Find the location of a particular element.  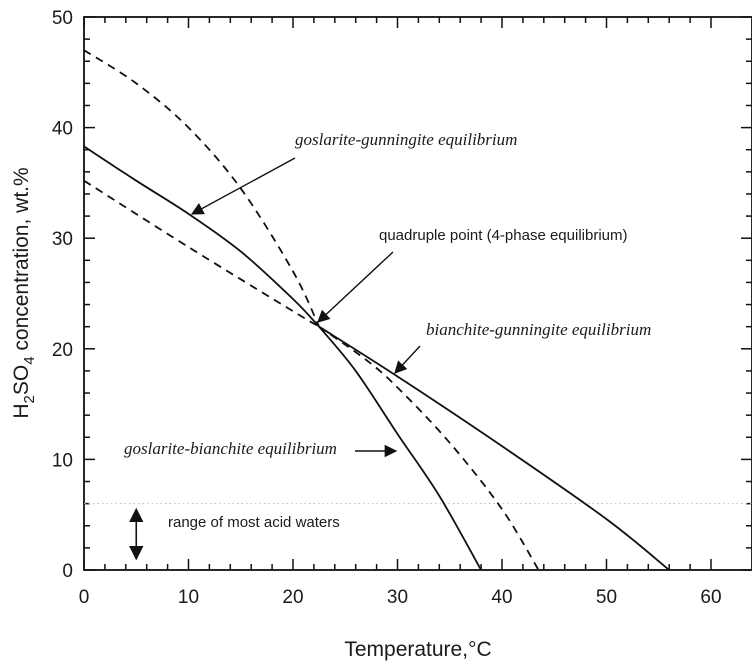

x-tick-label: 20 is located at coordinates (292, 597).